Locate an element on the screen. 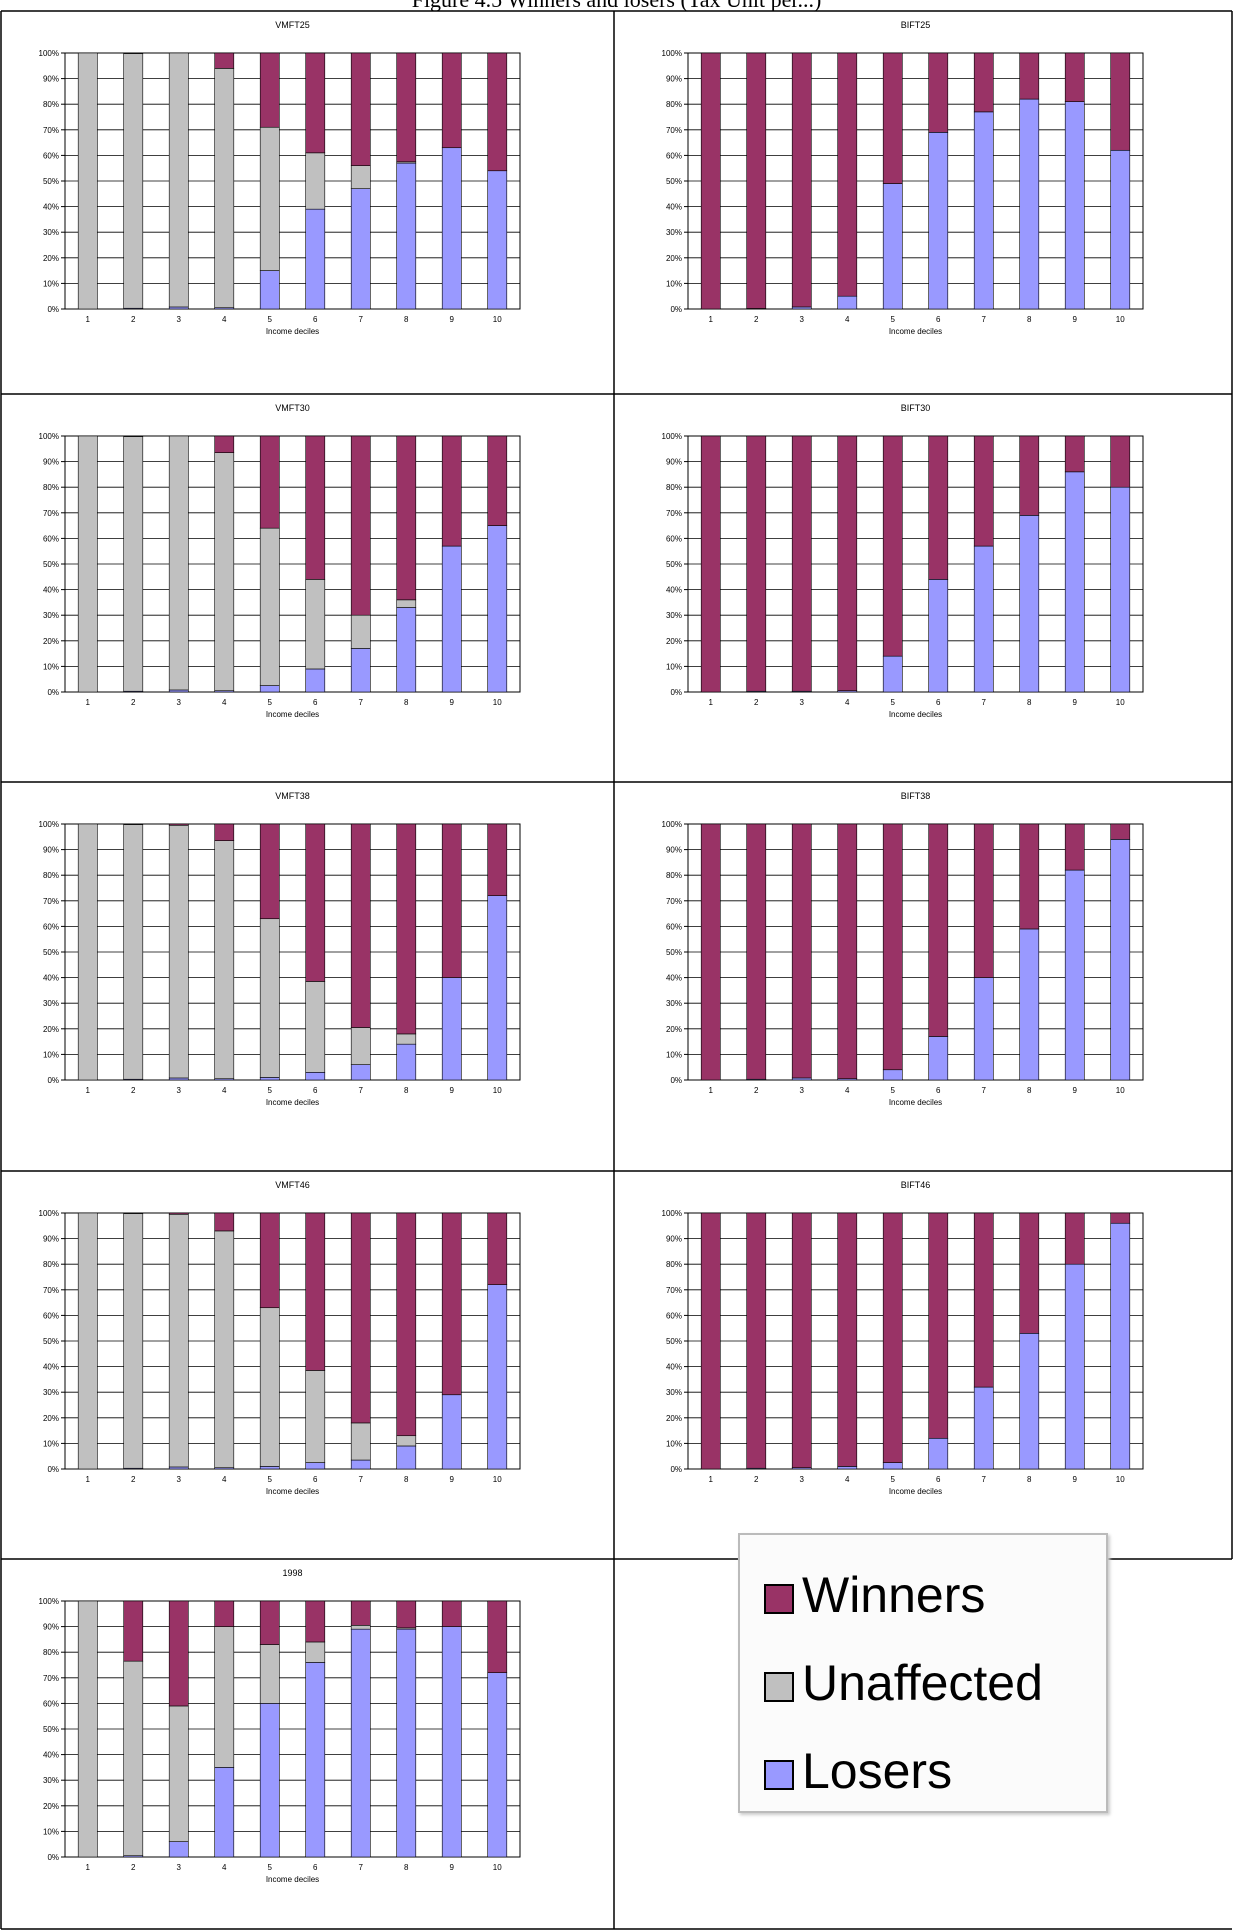  x-tick-label: 3 is located at coordinates (179, 1867).